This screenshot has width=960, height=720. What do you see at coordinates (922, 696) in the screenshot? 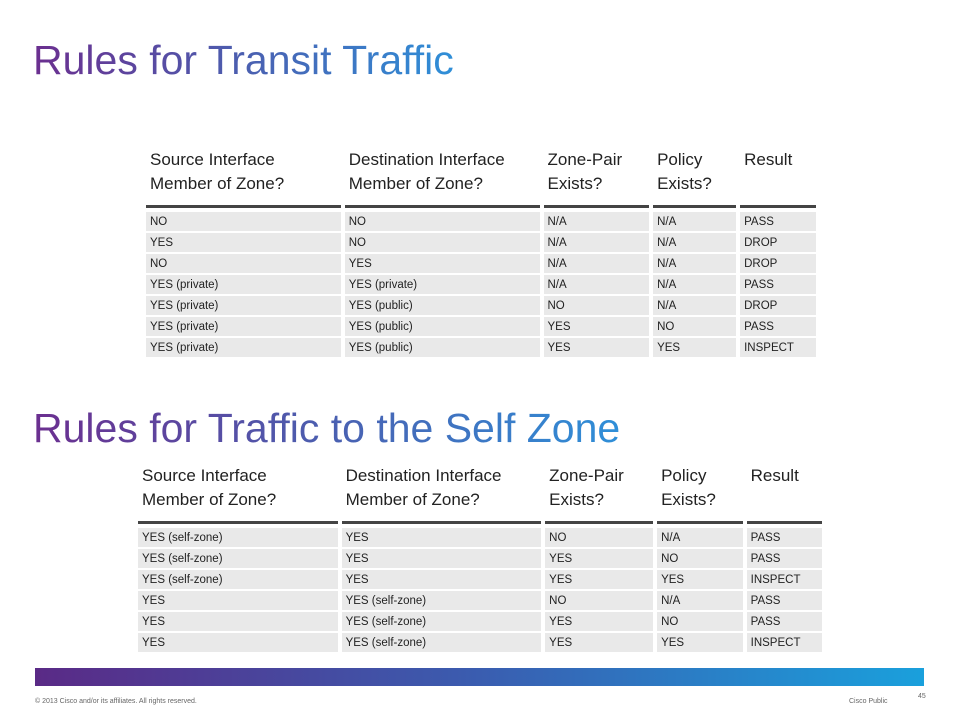
I see `page-number: 45` at bounding box center [922, 696].